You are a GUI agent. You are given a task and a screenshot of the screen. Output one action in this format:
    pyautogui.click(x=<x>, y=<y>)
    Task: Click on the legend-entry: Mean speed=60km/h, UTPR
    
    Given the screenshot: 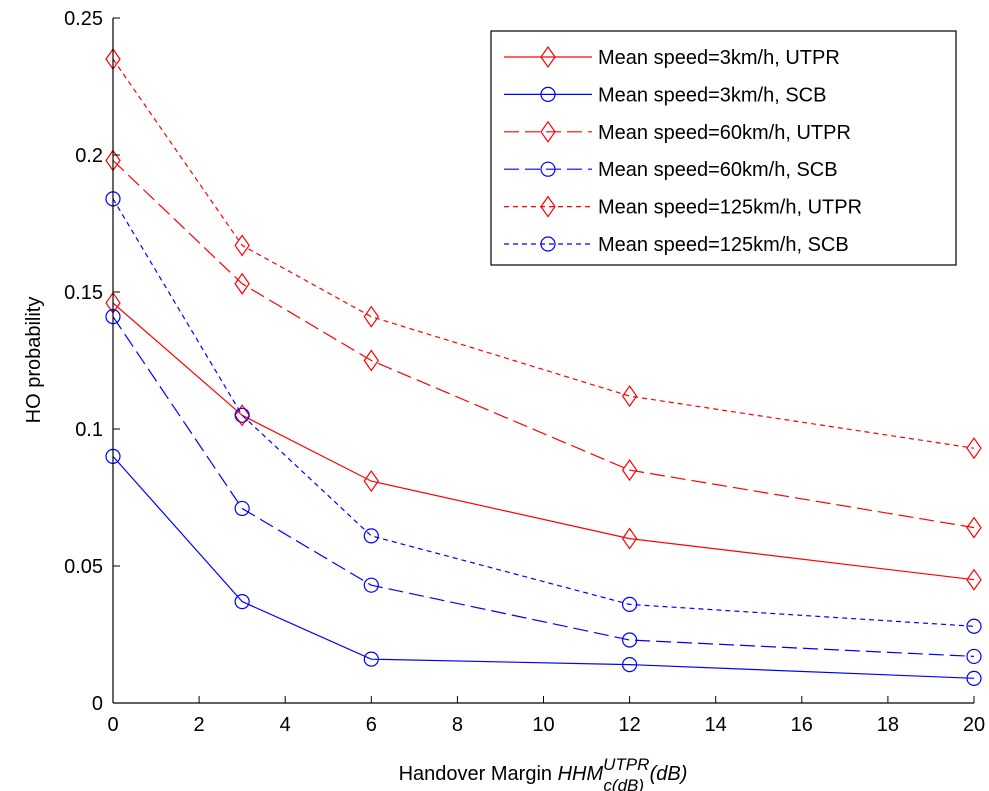 What is the action you would take?
    pyautogui.click(x=677, y=132)
    